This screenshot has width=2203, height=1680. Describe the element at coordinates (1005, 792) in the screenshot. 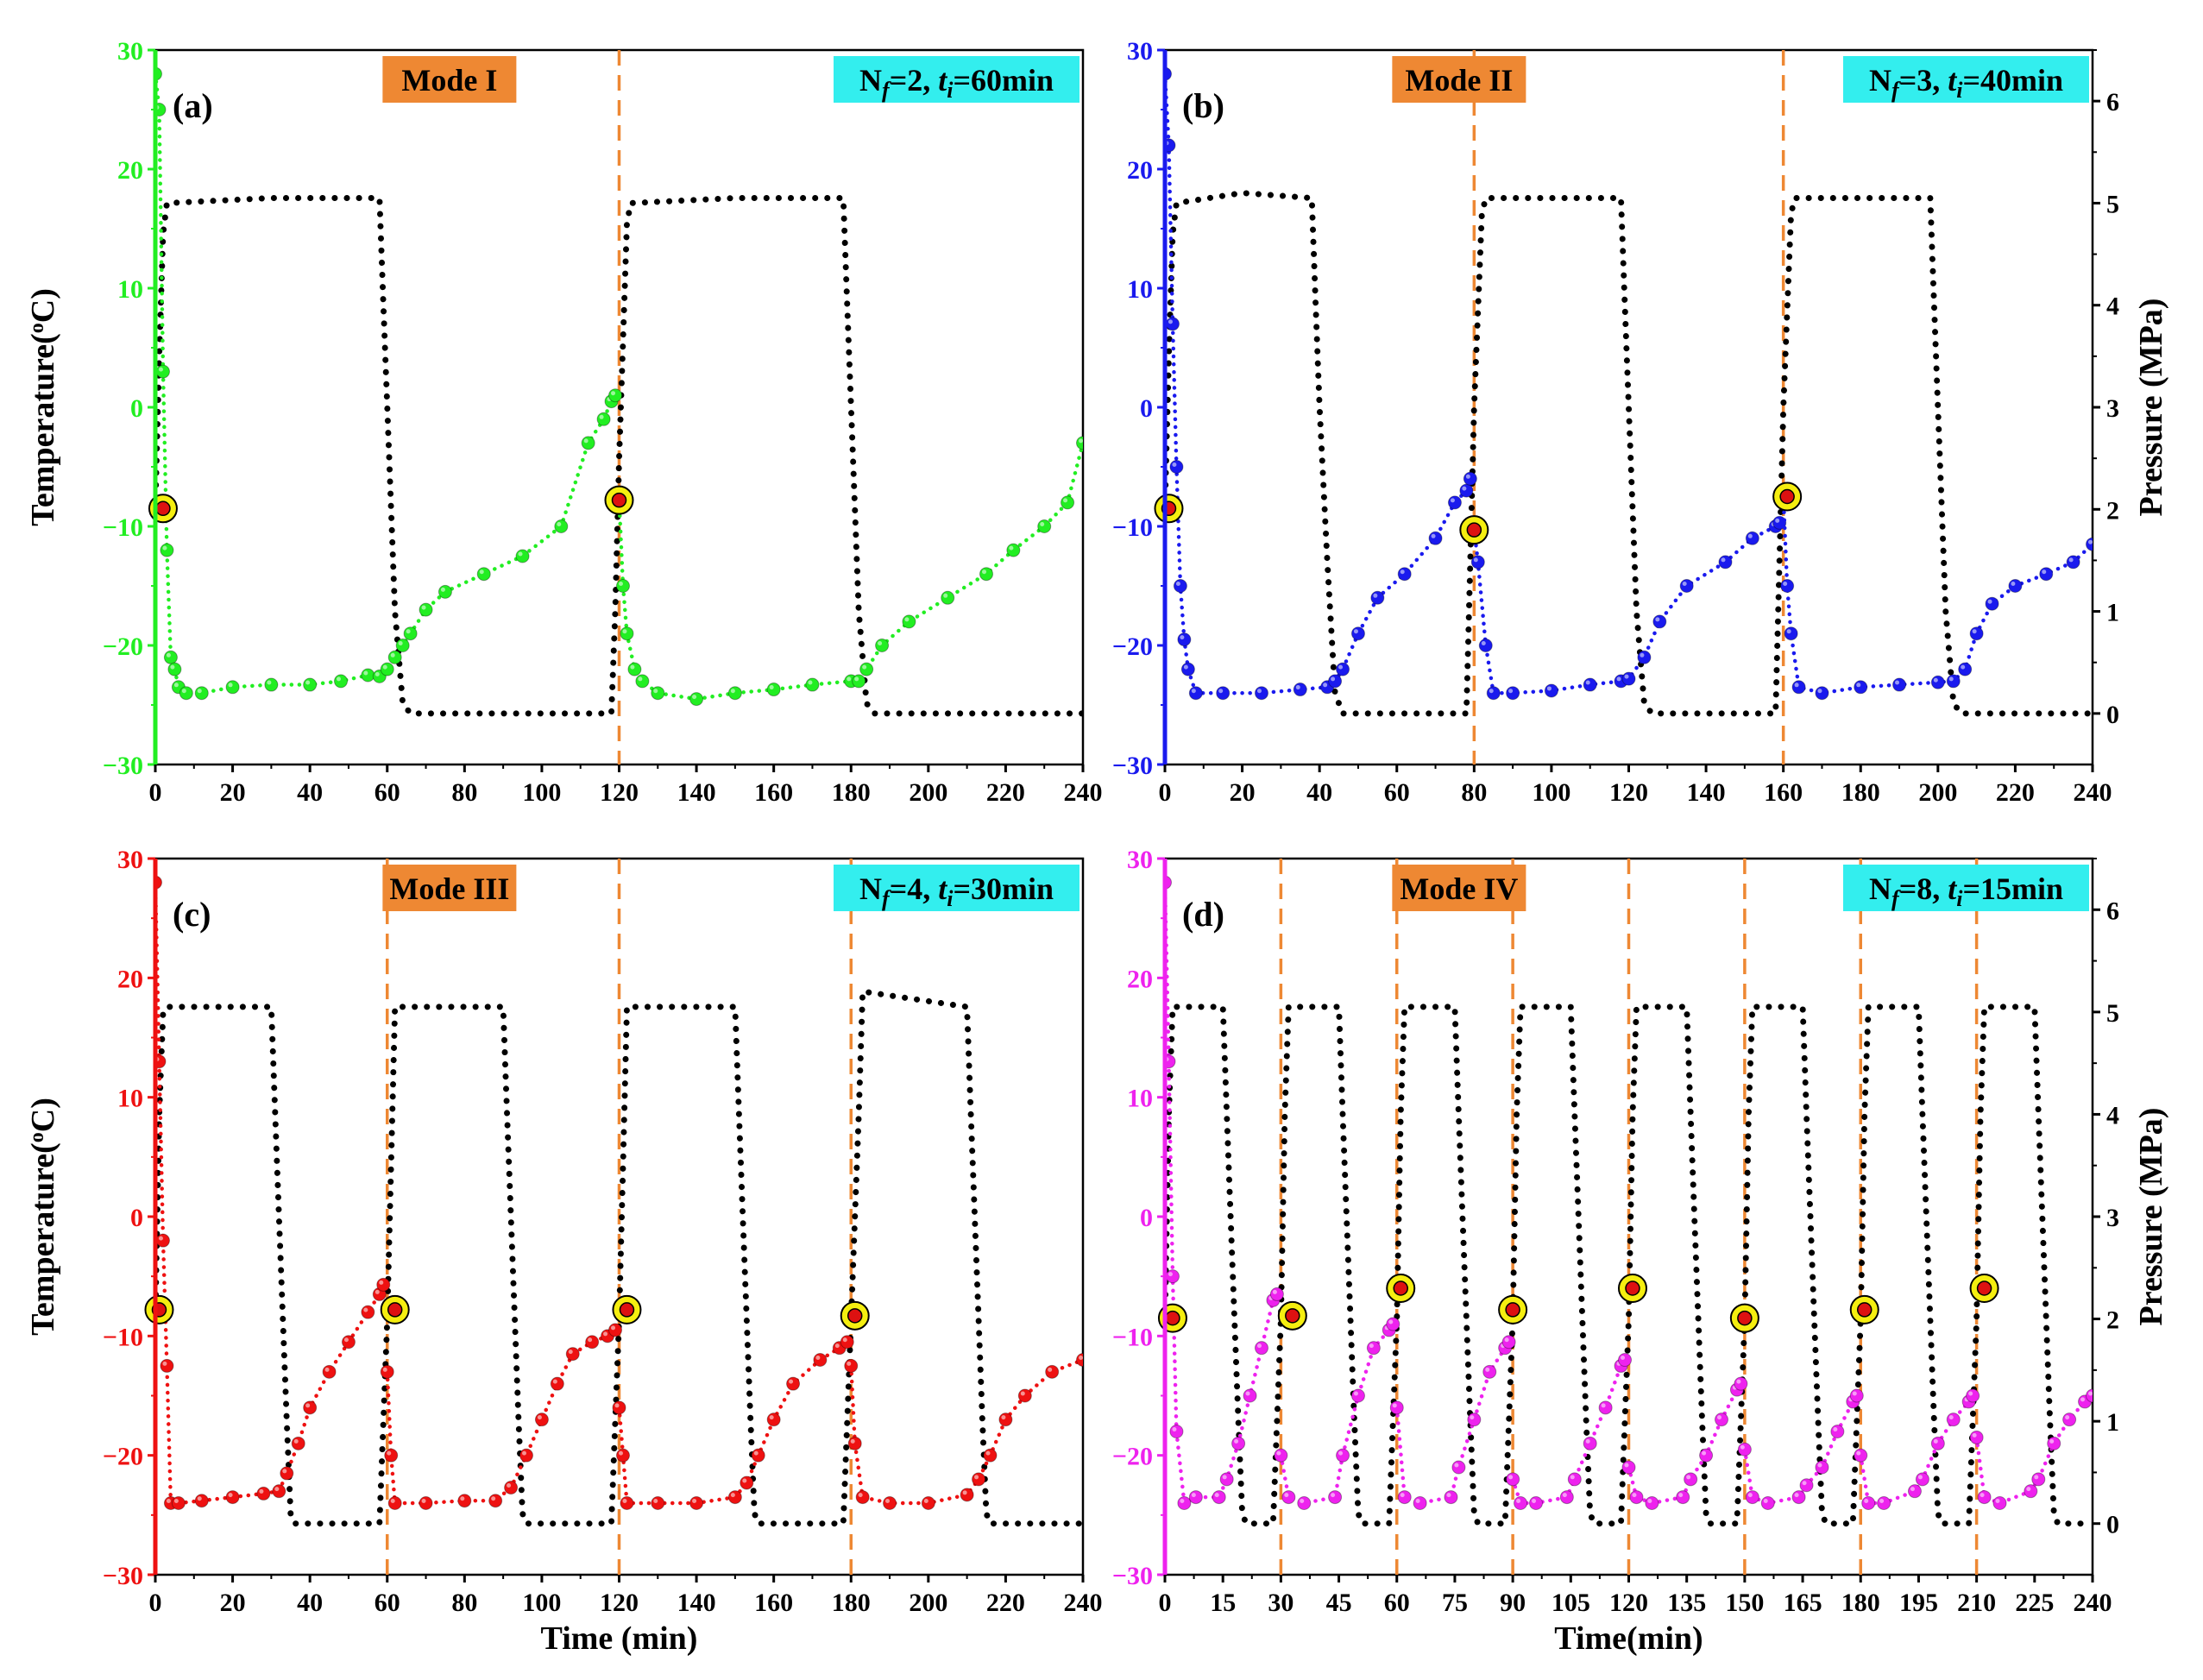

I see `x-tick-label: 220` at that location.